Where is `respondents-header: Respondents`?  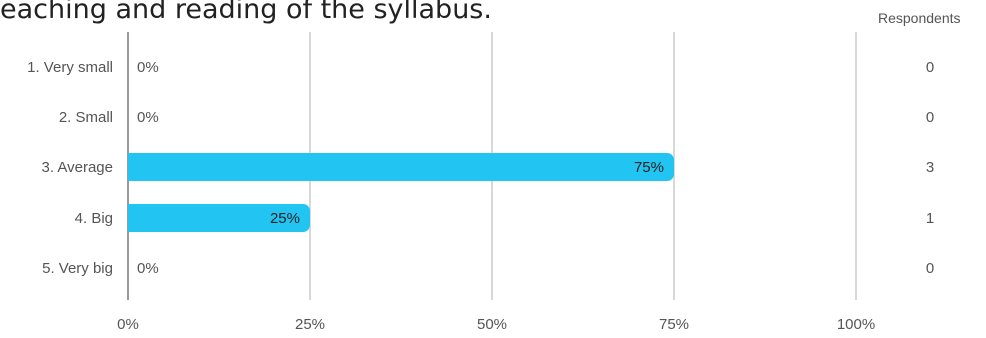 respondents-header: Respondents is located at coordinates (919, 18).